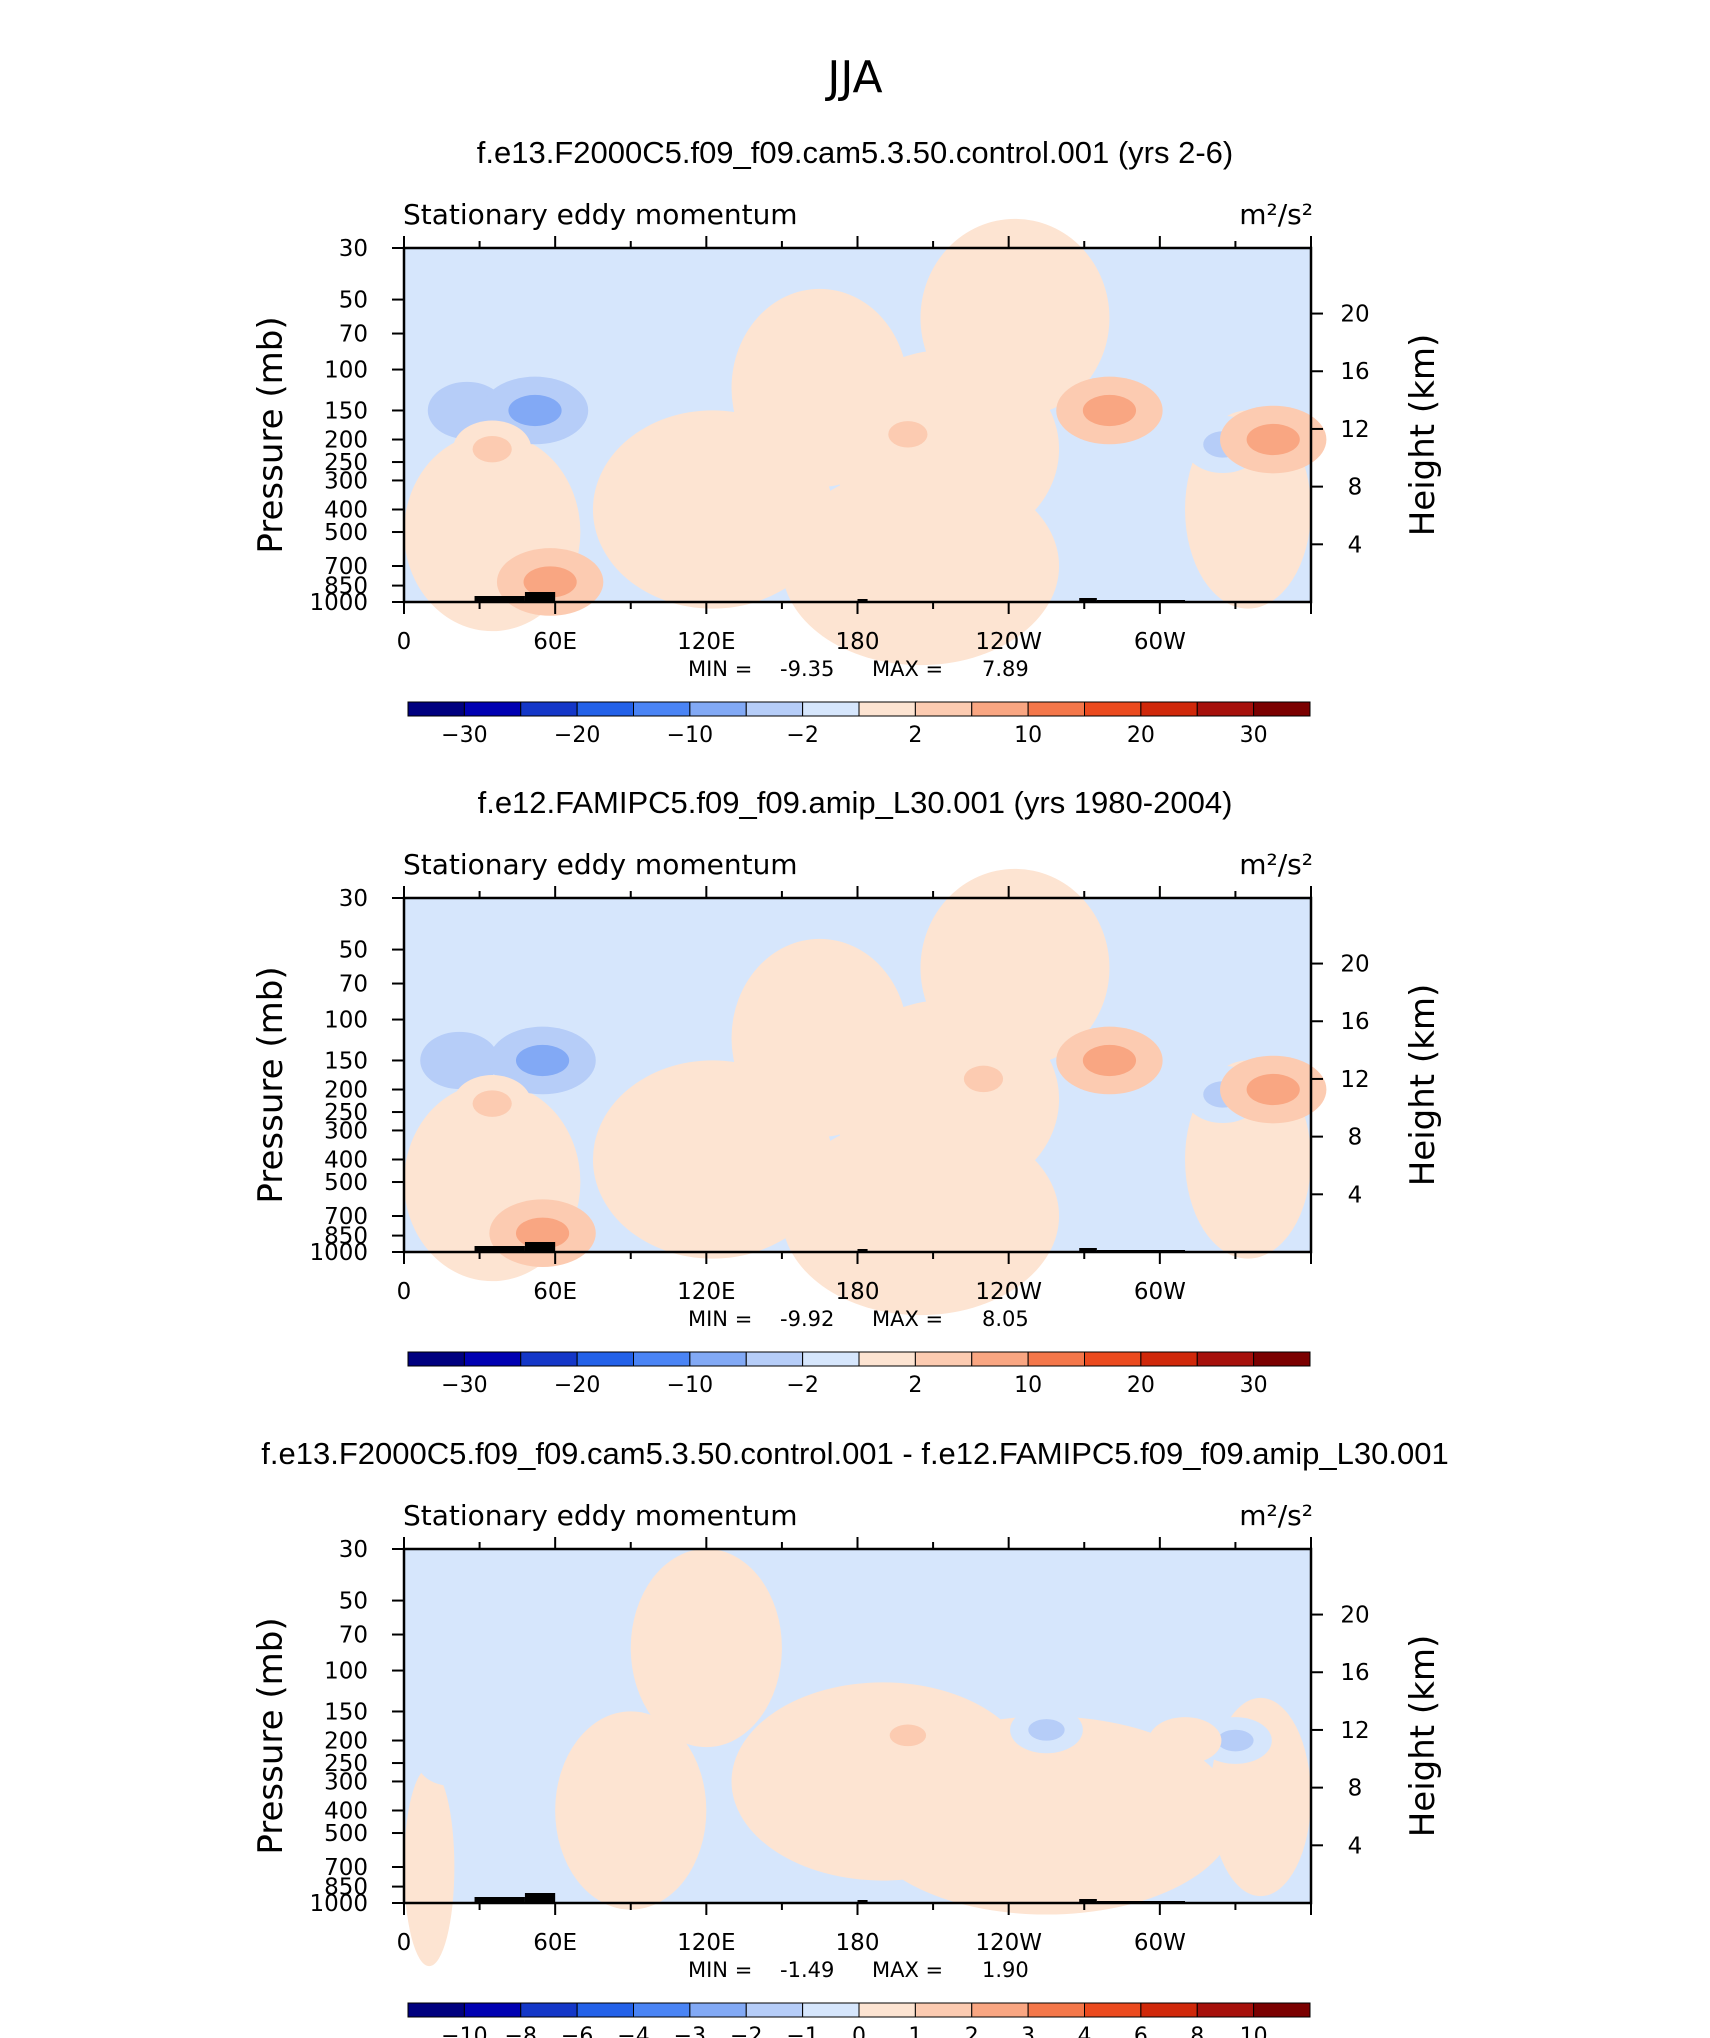 The width and height of the screenshot is (1710, 2038). I want to click on y-tick-label: 150, so click(346, 1712).